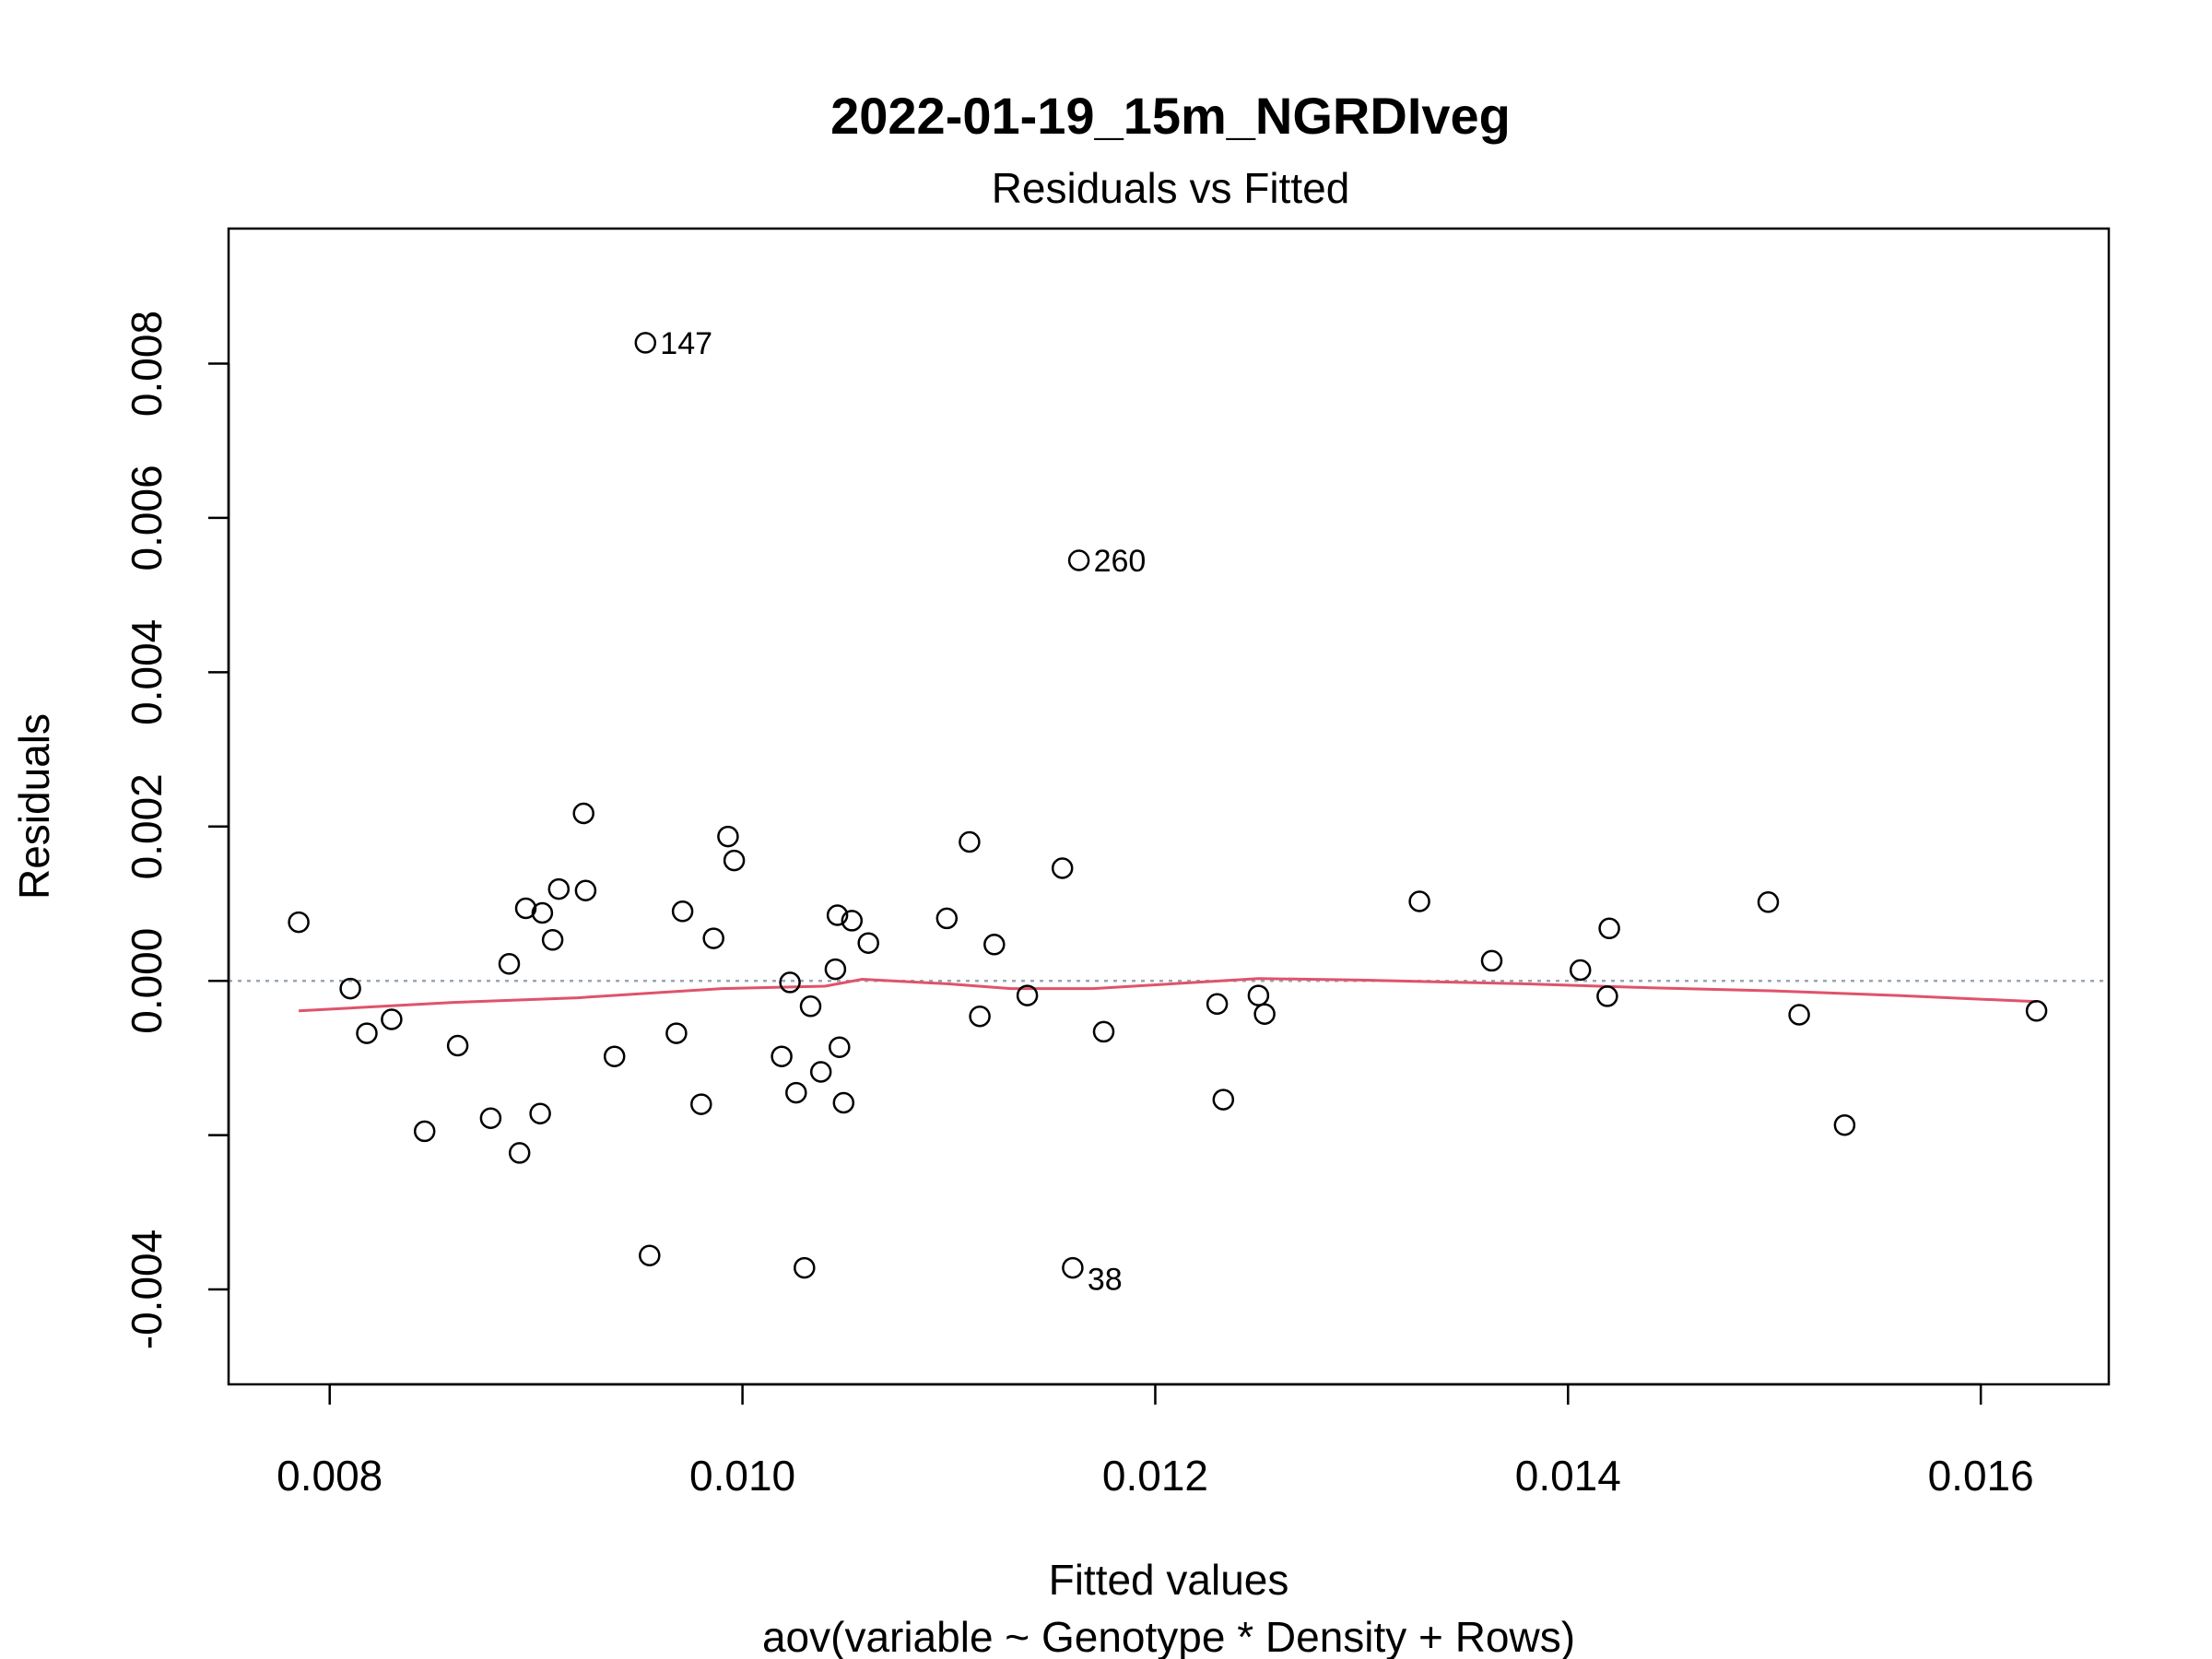 The image size is (2212, 1659). Describe the element at coordinates (1120, 561) in the screenshot. I see `point-label: 260` at that location.